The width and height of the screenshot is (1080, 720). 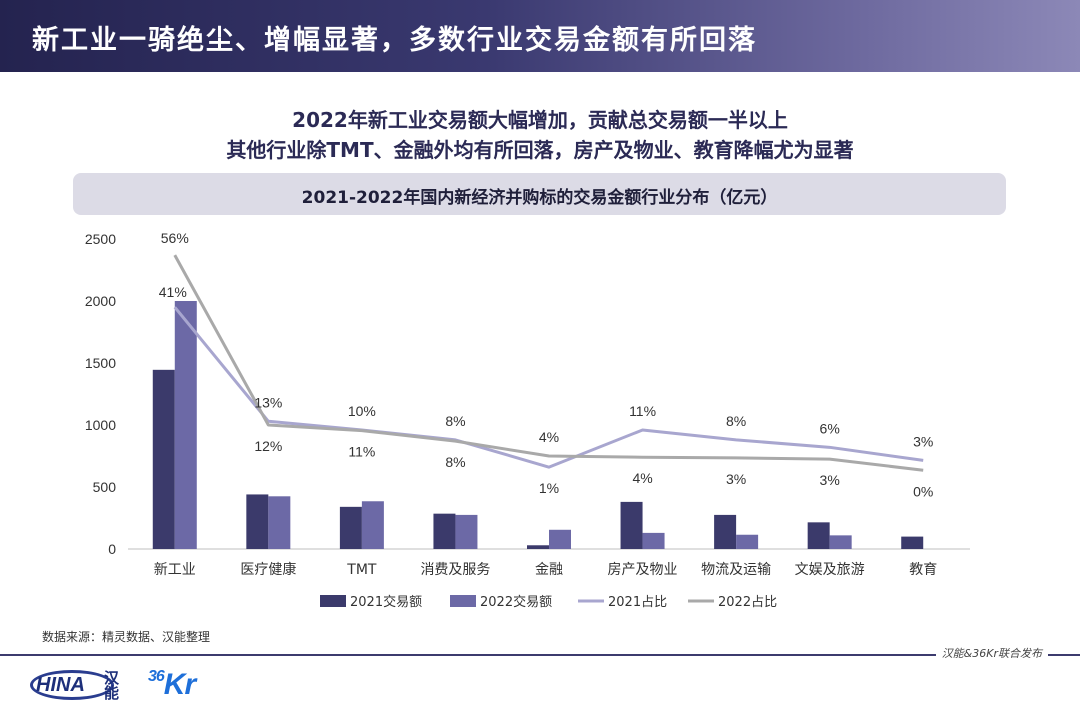 What do you see at coordinates (394, 40) in the screenshot?
I see `page-title: 新工业一骑绝尘、增幅显著，多数行业交易金额有所回落` at bounding box center [394, 40].